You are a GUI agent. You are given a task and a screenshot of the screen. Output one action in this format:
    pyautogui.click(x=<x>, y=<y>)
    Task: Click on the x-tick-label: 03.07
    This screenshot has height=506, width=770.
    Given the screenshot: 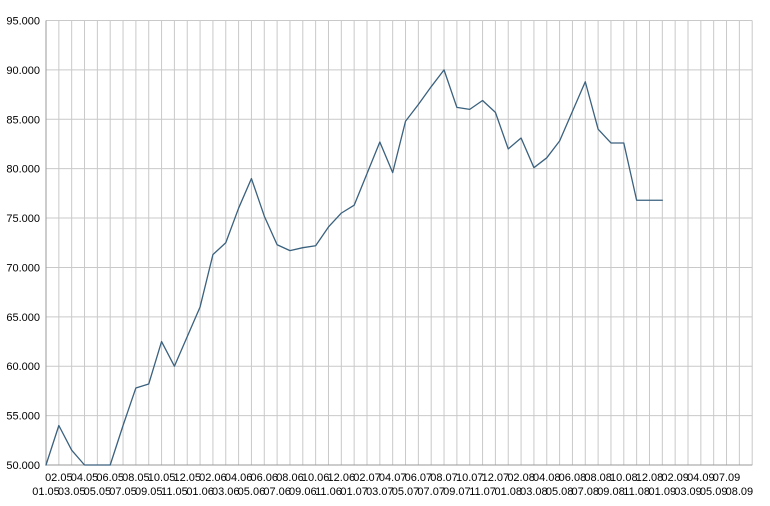 What is the action you would take?
    pyautogui.click(x=380, y=492)
    